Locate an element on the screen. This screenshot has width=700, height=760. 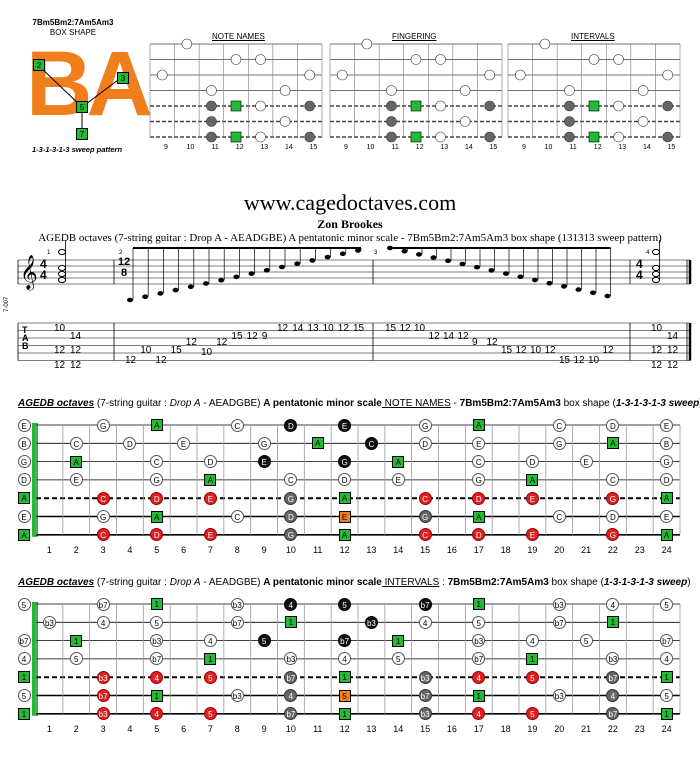
time-signature-top: 12 is located at coordinates (124, 262).